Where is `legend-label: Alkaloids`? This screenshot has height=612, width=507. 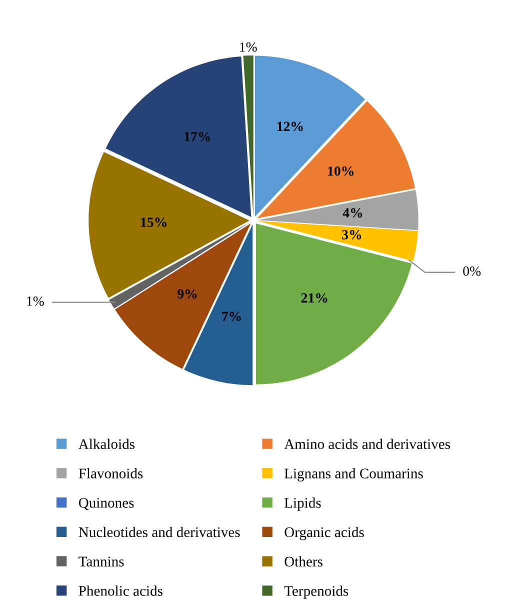 legend-label: Alkaloids is located at coordinates (106, 444).